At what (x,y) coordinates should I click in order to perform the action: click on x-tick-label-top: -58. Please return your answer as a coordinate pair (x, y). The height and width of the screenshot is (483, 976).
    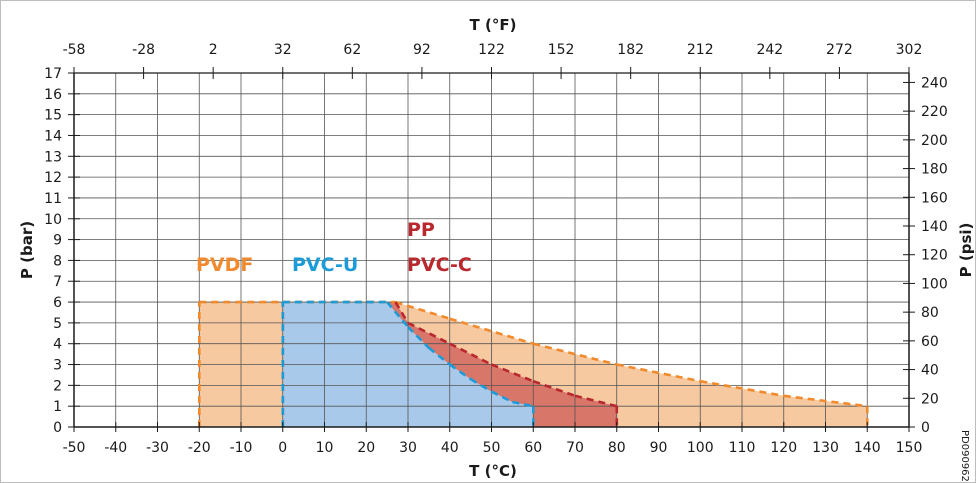
    Looking at the image, I should click on (74, 50).